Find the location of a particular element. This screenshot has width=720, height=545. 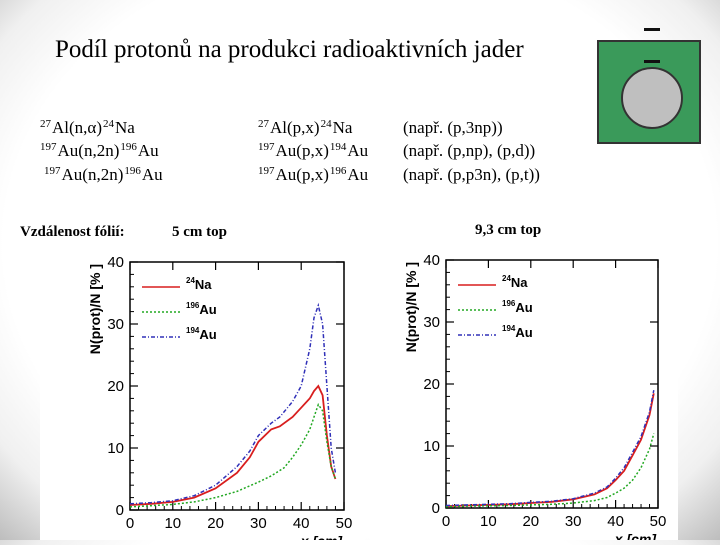

reaction-note: (např. (p,3np)) is located at coordinates (453, 127).